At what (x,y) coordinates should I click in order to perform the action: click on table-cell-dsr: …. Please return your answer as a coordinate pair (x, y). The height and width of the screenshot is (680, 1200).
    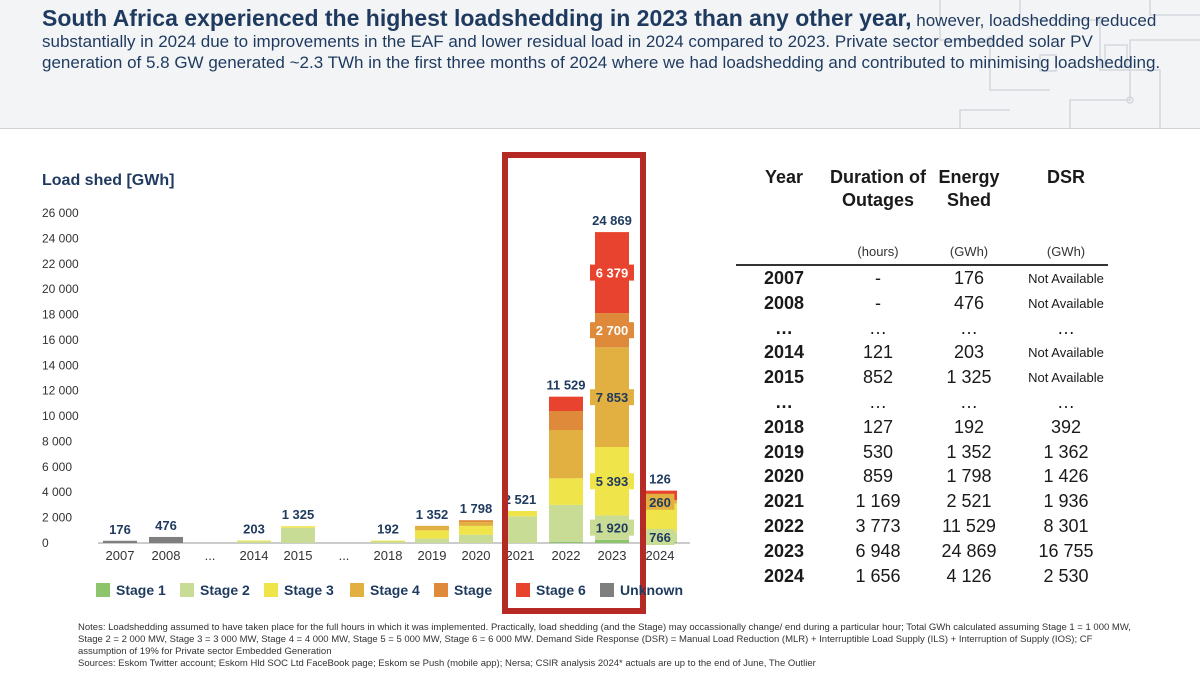
    Looking at the image, I should click on (1066, 402).